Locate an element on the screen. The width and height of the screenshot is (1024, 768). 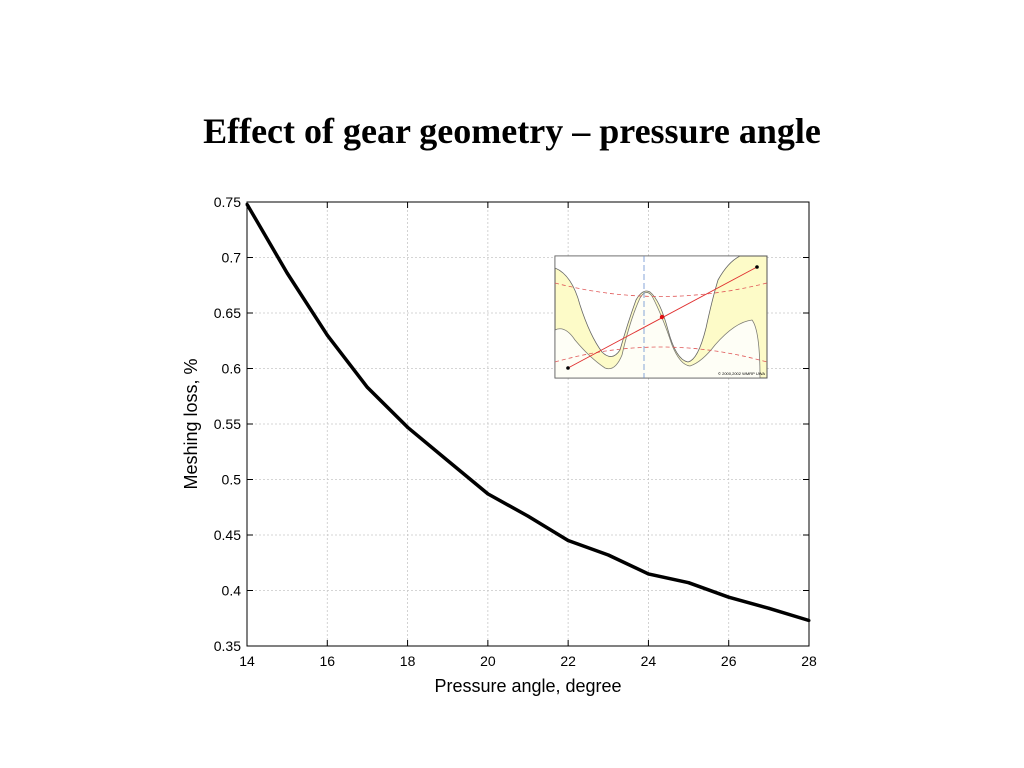
x-tick-label: 28 is located at coordinates (809, 661).